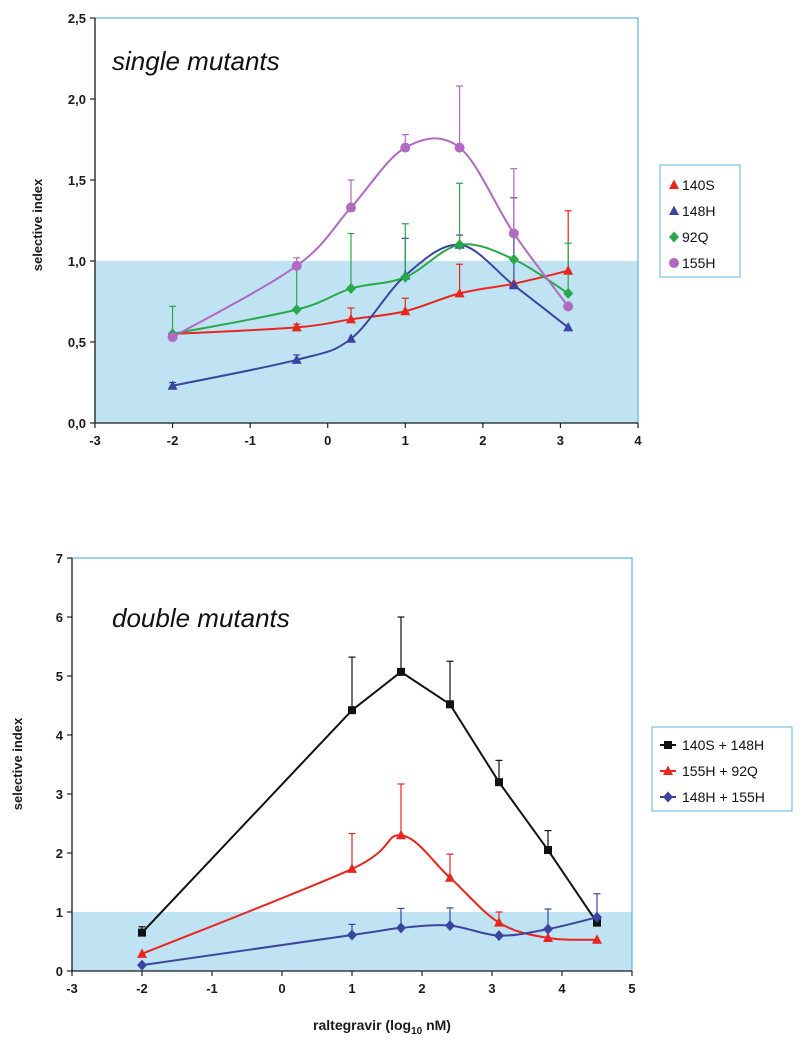 This screenshot has height=1040, width=803. I want to click on y-tick-label: 2,5, so click(77, 18).